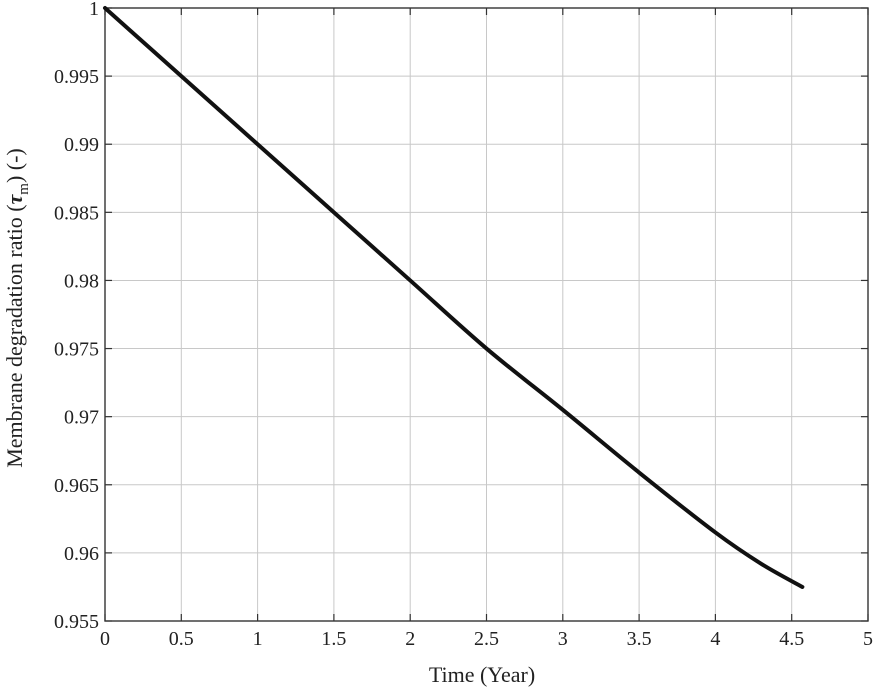  Describe the element at coordinates (94, 10) in the screenshot. I see `y-tick-label: 1` at that location.